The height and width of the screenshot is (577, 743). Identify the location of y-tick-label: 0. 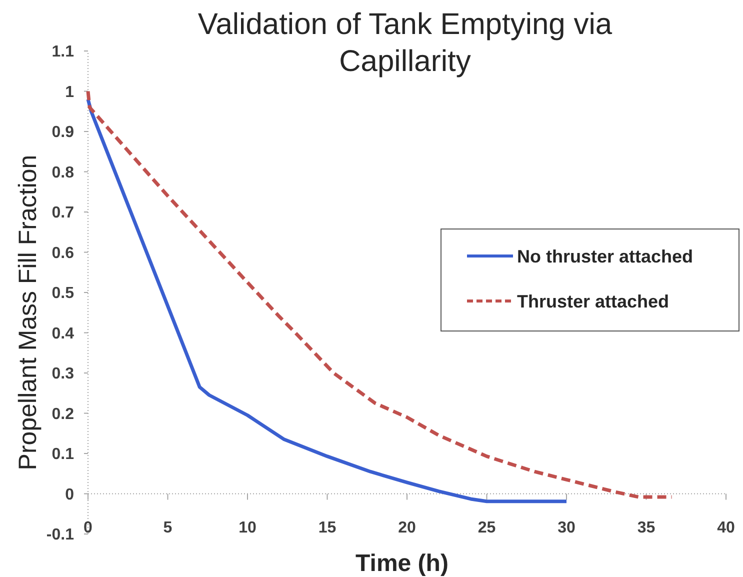
(69, 495).